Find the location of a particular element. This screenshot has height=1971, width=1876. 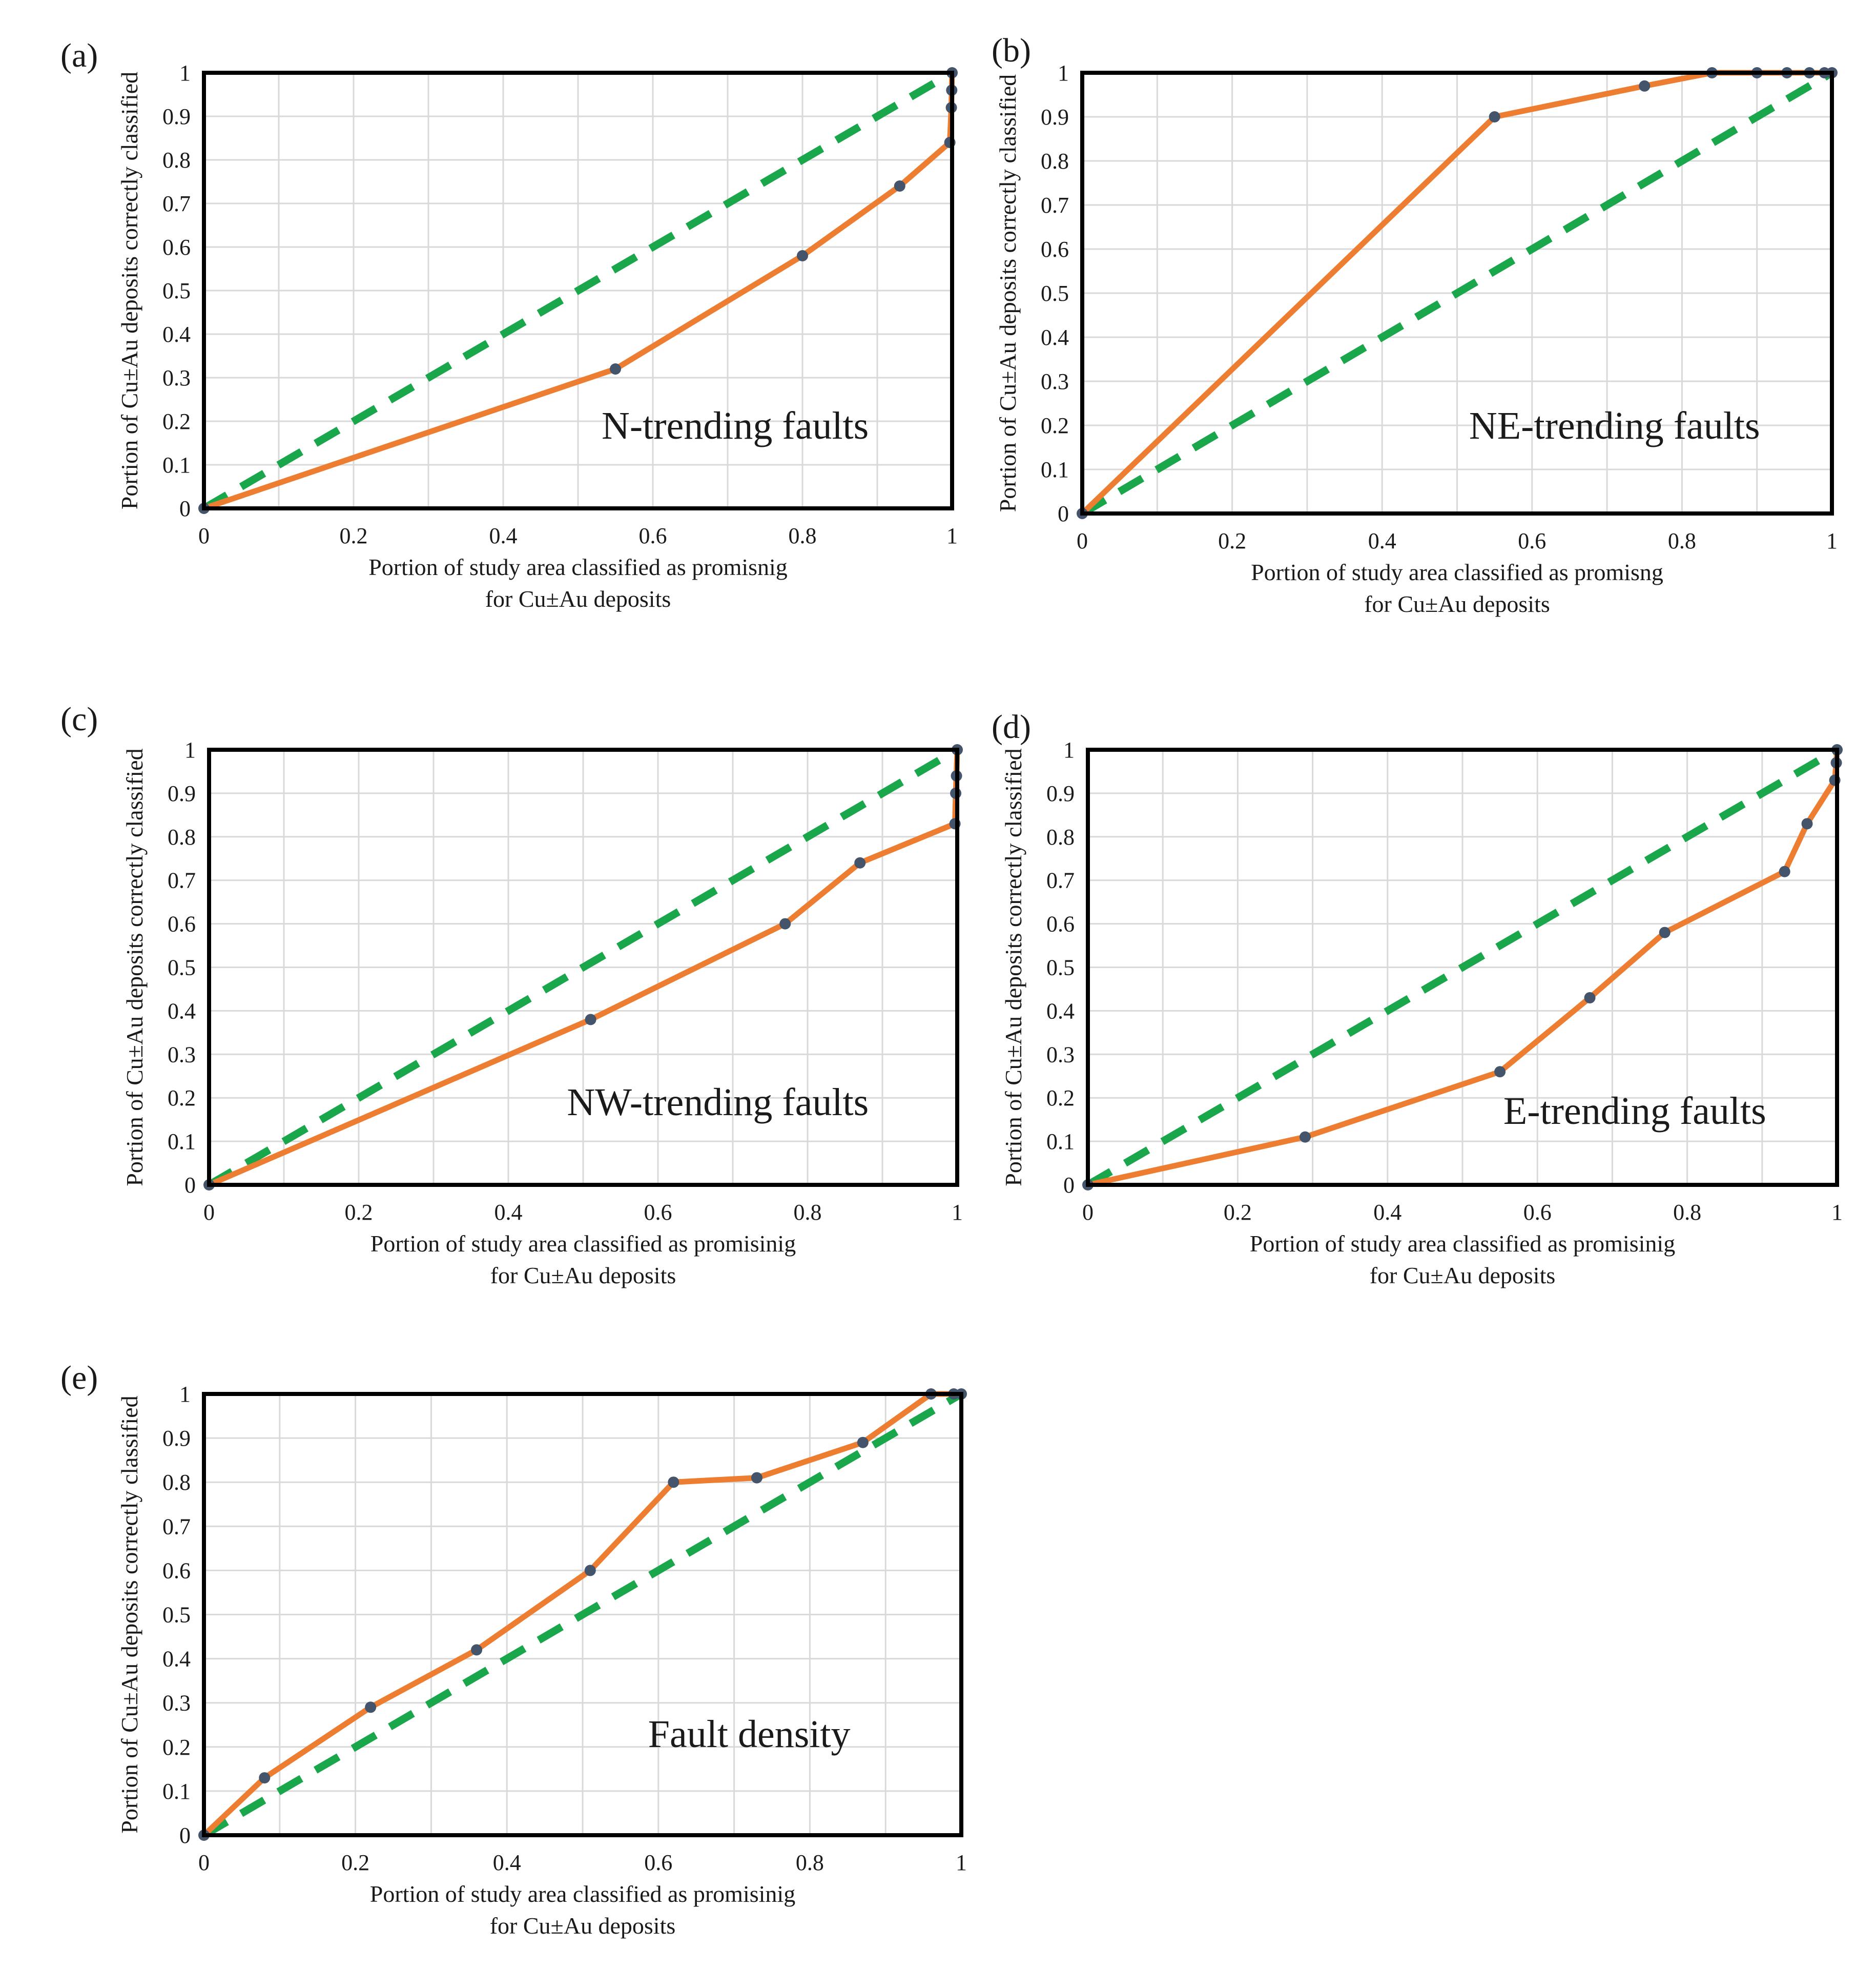

panel-label: (c) is located at coordinates (79, 719).